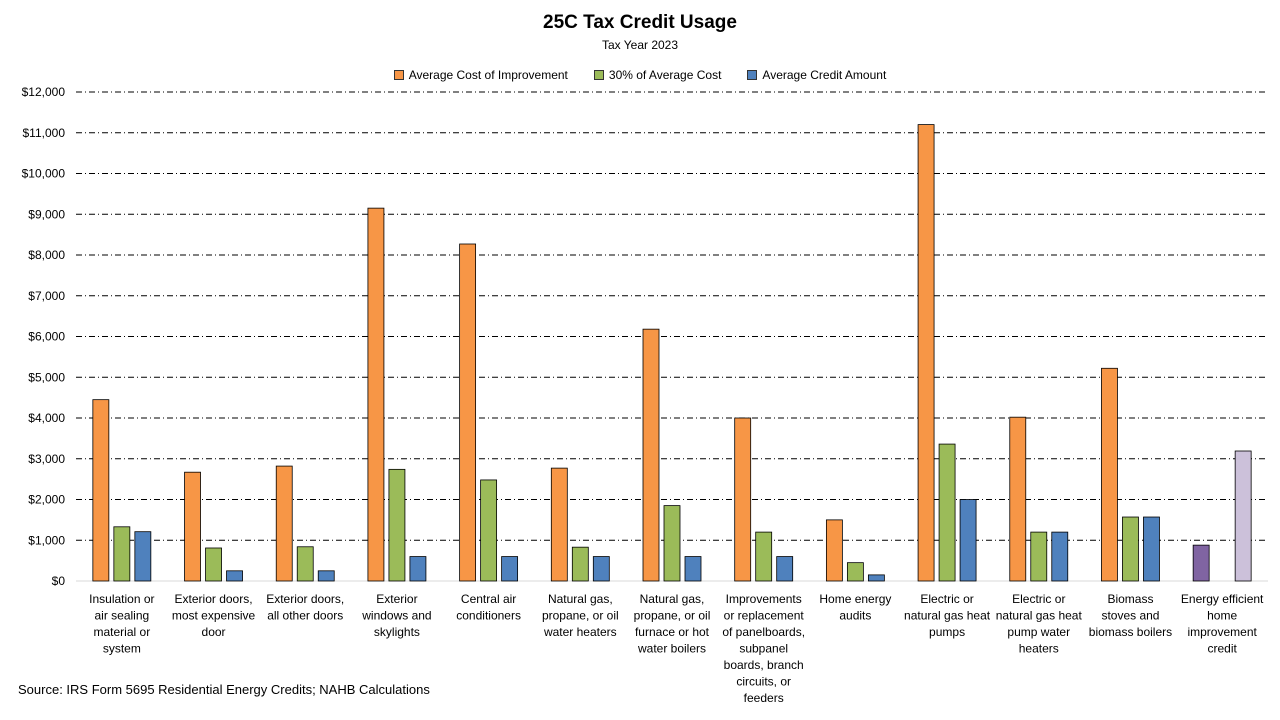 The height and width of the screenshot is (720, 1280). Describe the element at coordinates (1222, 624) in the screenshot. I see `x-category-label: Energy efficient home improvement credit` at that location.